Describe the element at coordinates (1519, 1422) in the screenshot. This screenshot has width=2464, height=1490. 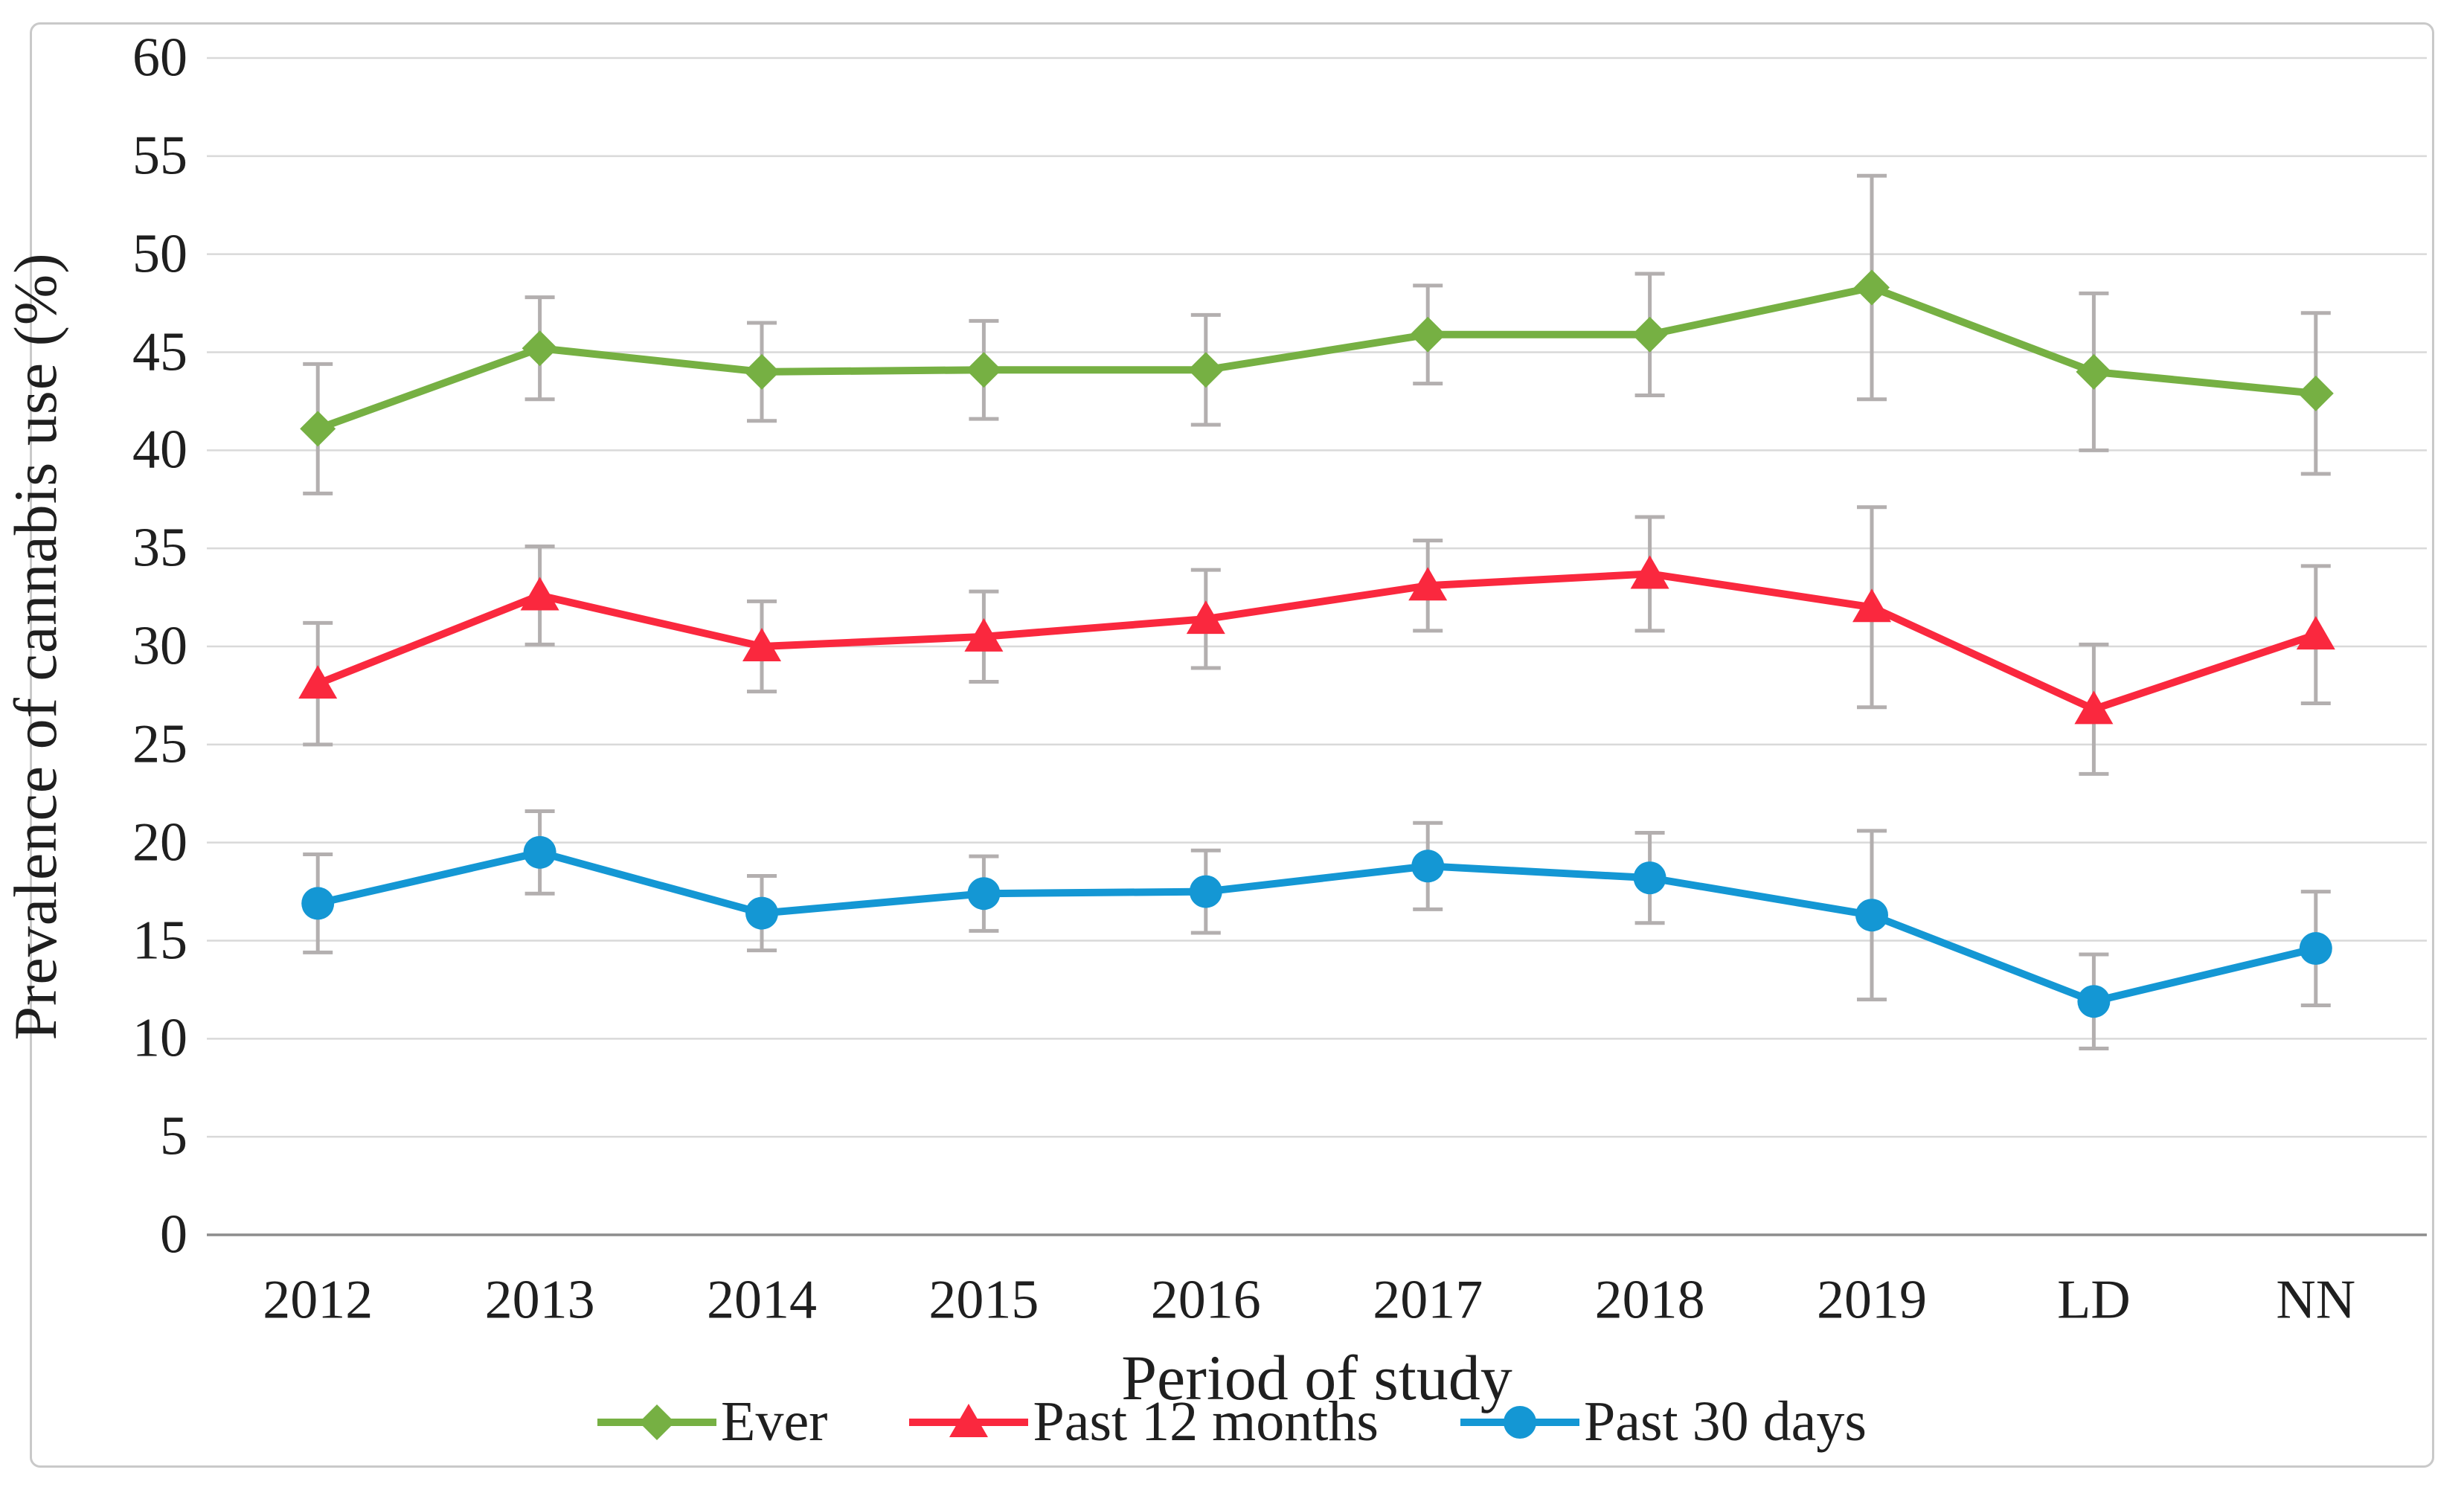
I see `circle-legend-marker-icon` at that location.